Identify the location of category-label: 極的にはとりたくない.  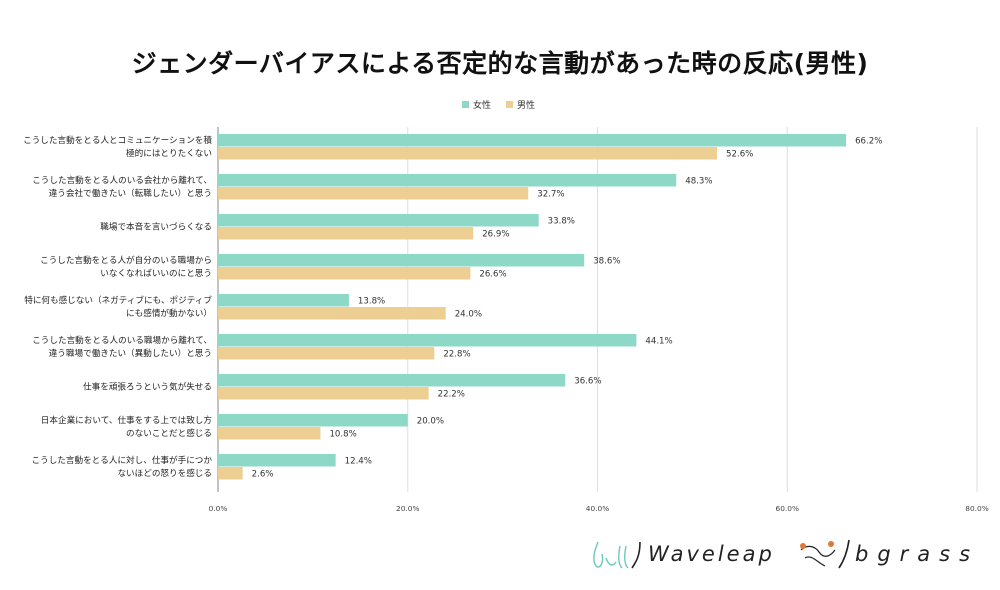
(169, 153).